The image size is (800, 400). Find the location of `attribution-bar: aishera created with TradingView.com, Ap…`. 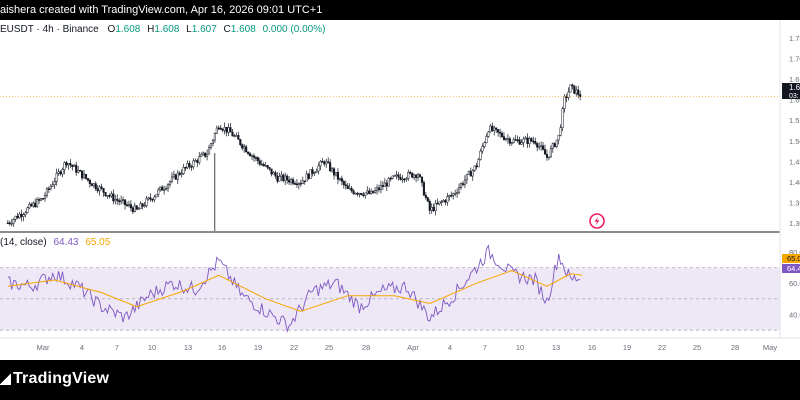

attribution-bar: aishera created with TradingView.com, Ap… is located at coordinates (400, 10).